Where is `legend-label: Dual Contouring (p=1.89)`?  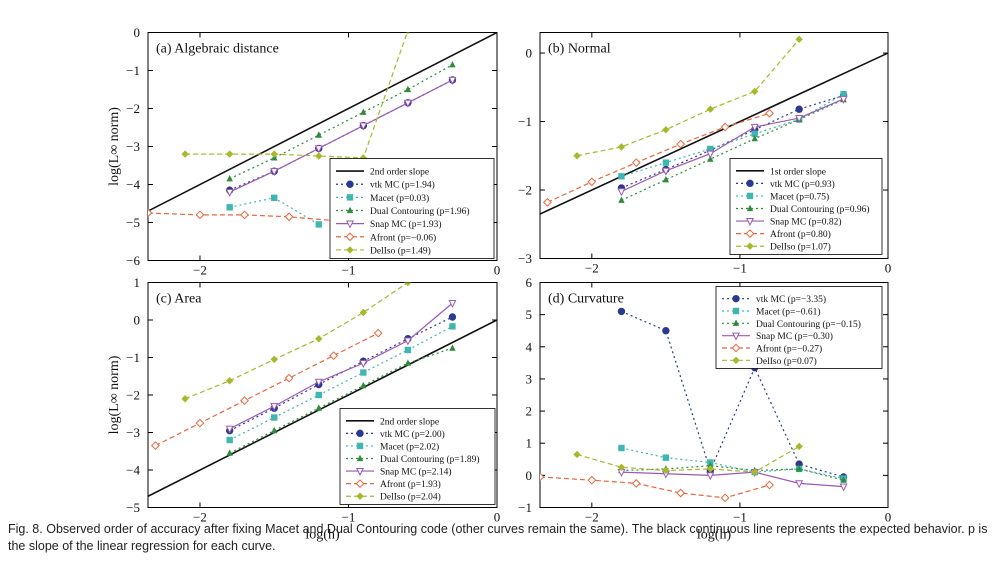
legend-label: Dual Contouring (p=1.89) is located at coordinates (430, 459).